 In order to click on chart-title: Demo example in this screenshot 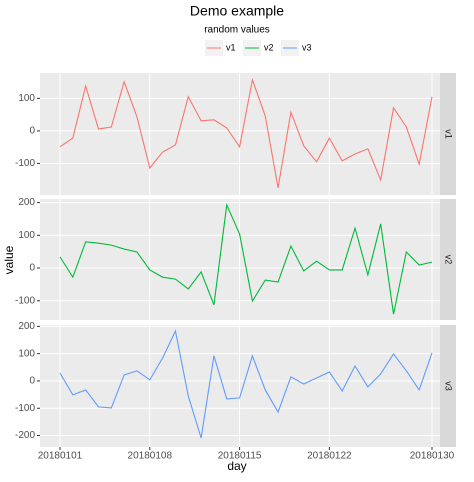, I will do `click(237, 11)`.